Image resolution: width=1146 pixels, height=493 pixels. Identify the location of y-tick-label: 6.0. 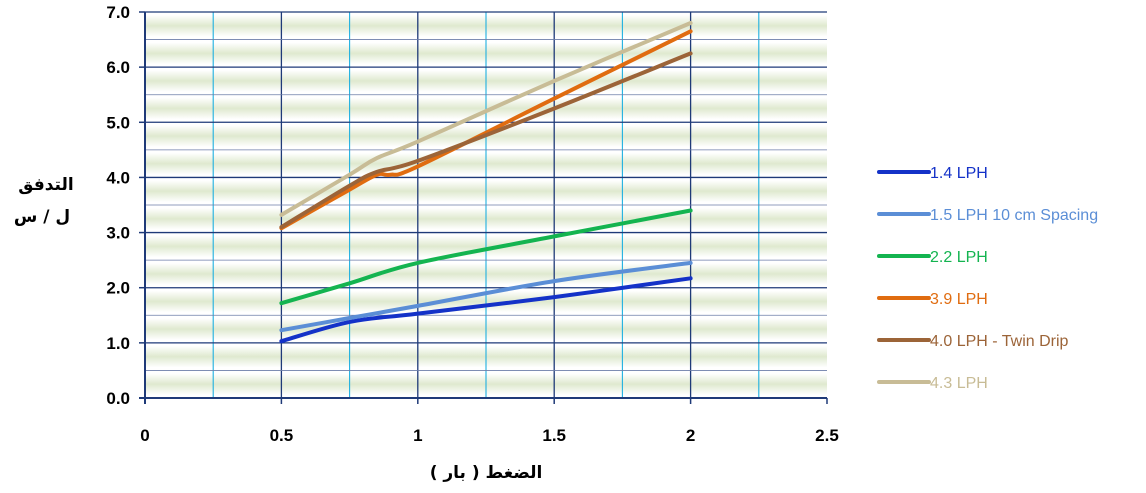
(118, 67).